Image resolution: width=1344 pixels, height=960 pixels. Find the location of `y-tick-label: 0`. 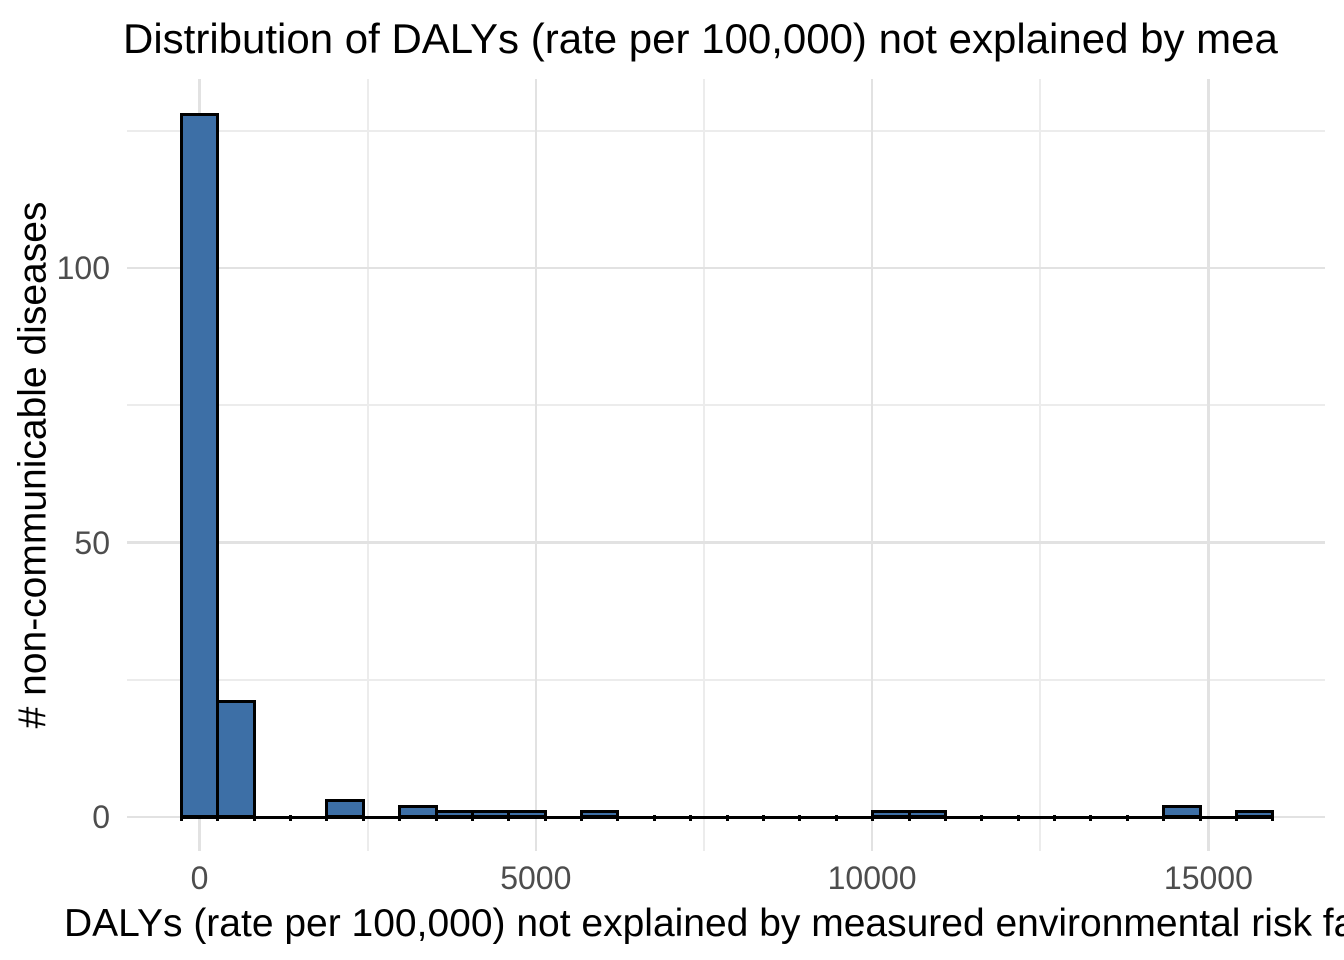

y-tick-label: 0 is located at coordinates (101, 817).